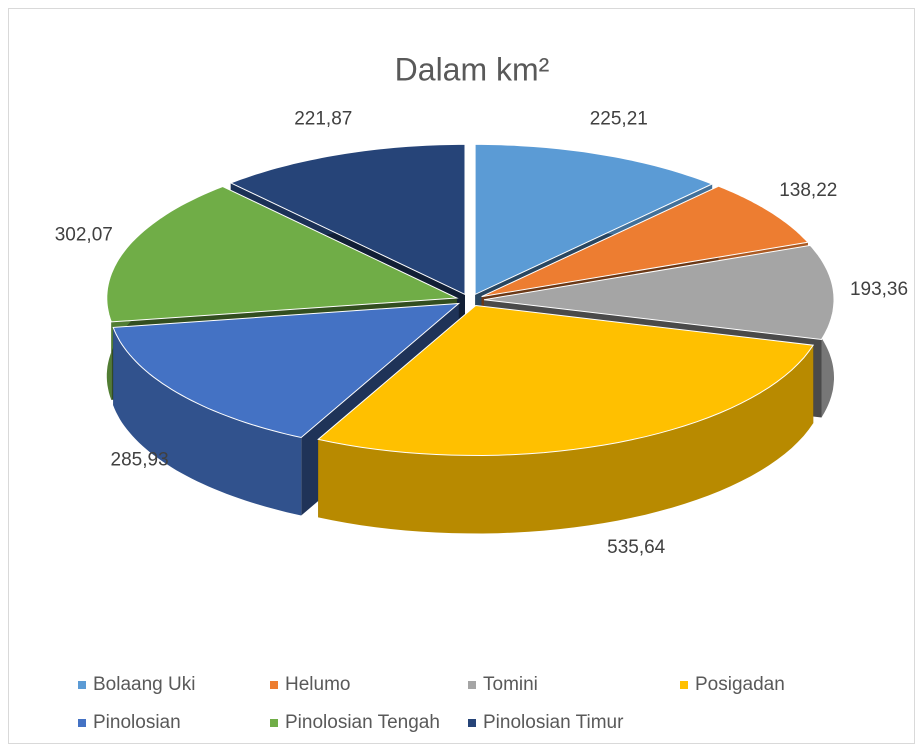  I want to click on data-label: 193,36, so click(879, 289).